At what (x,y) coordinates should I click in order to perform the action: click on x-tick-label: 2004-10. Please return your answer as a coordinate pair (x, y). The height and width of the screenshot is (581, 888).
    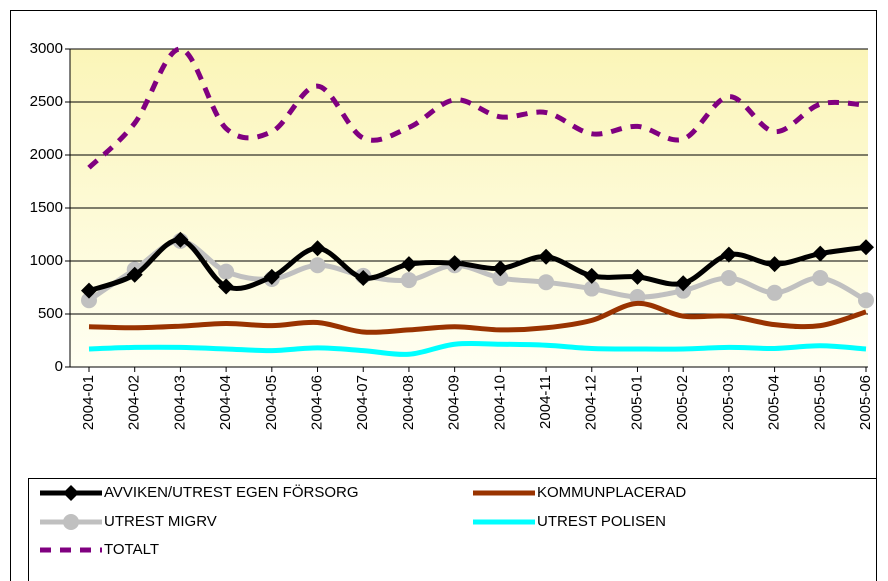
    Looking at the image, I should click on (499, 402).